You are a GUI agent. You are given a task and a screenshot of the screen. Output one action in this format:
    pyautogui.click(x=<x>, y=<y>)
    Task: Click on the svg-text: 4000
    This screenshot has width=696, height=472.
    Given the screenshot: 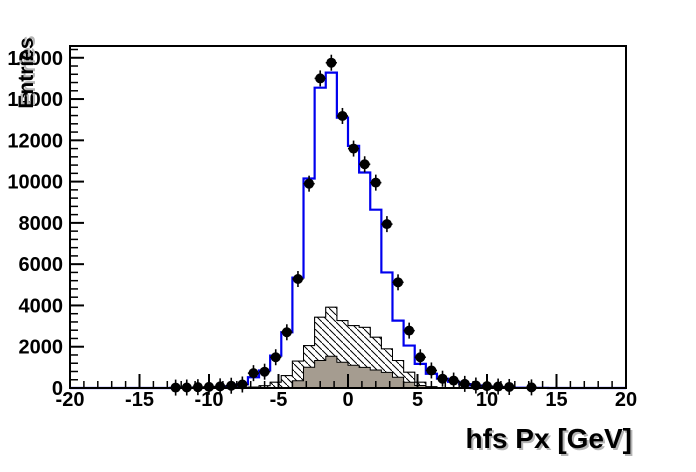 What is the action you would take?
    pyautogui.click(x=41, y=306)
    